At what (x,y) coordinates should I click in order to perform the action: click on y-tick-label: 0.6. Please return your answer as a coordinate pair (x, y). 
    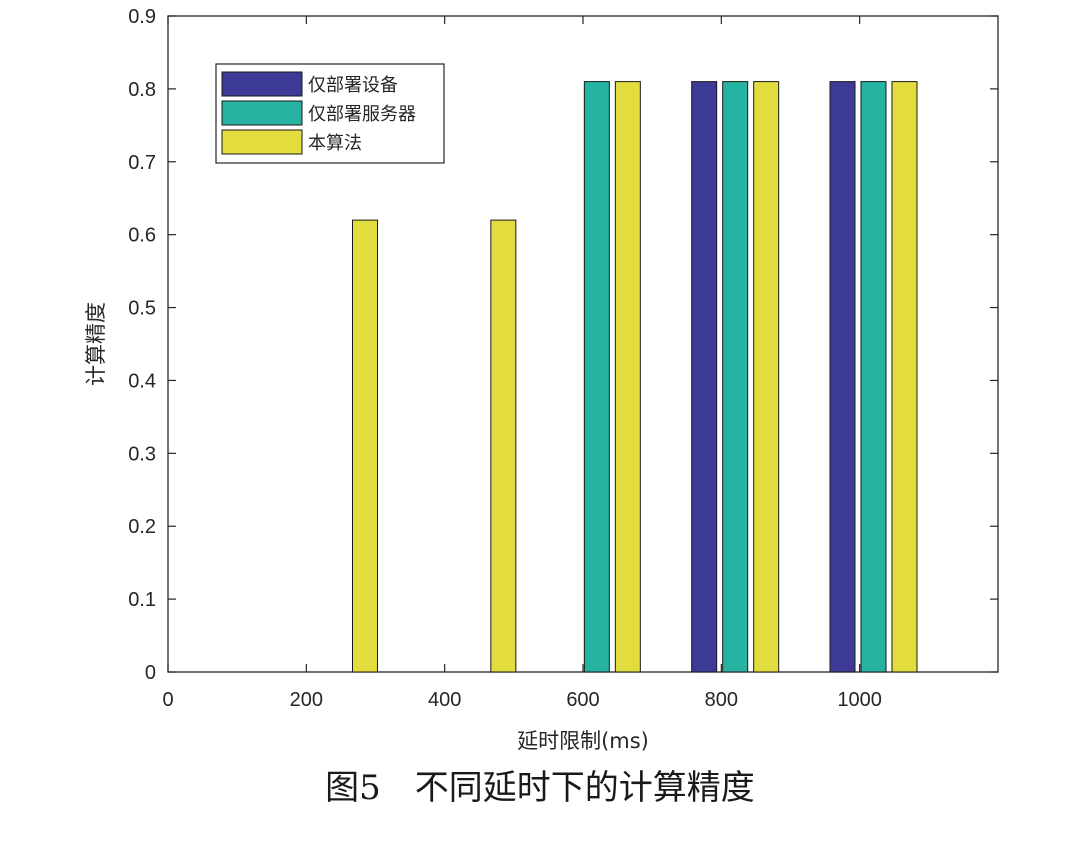
    Looking at the image, I should click on (142, 236).